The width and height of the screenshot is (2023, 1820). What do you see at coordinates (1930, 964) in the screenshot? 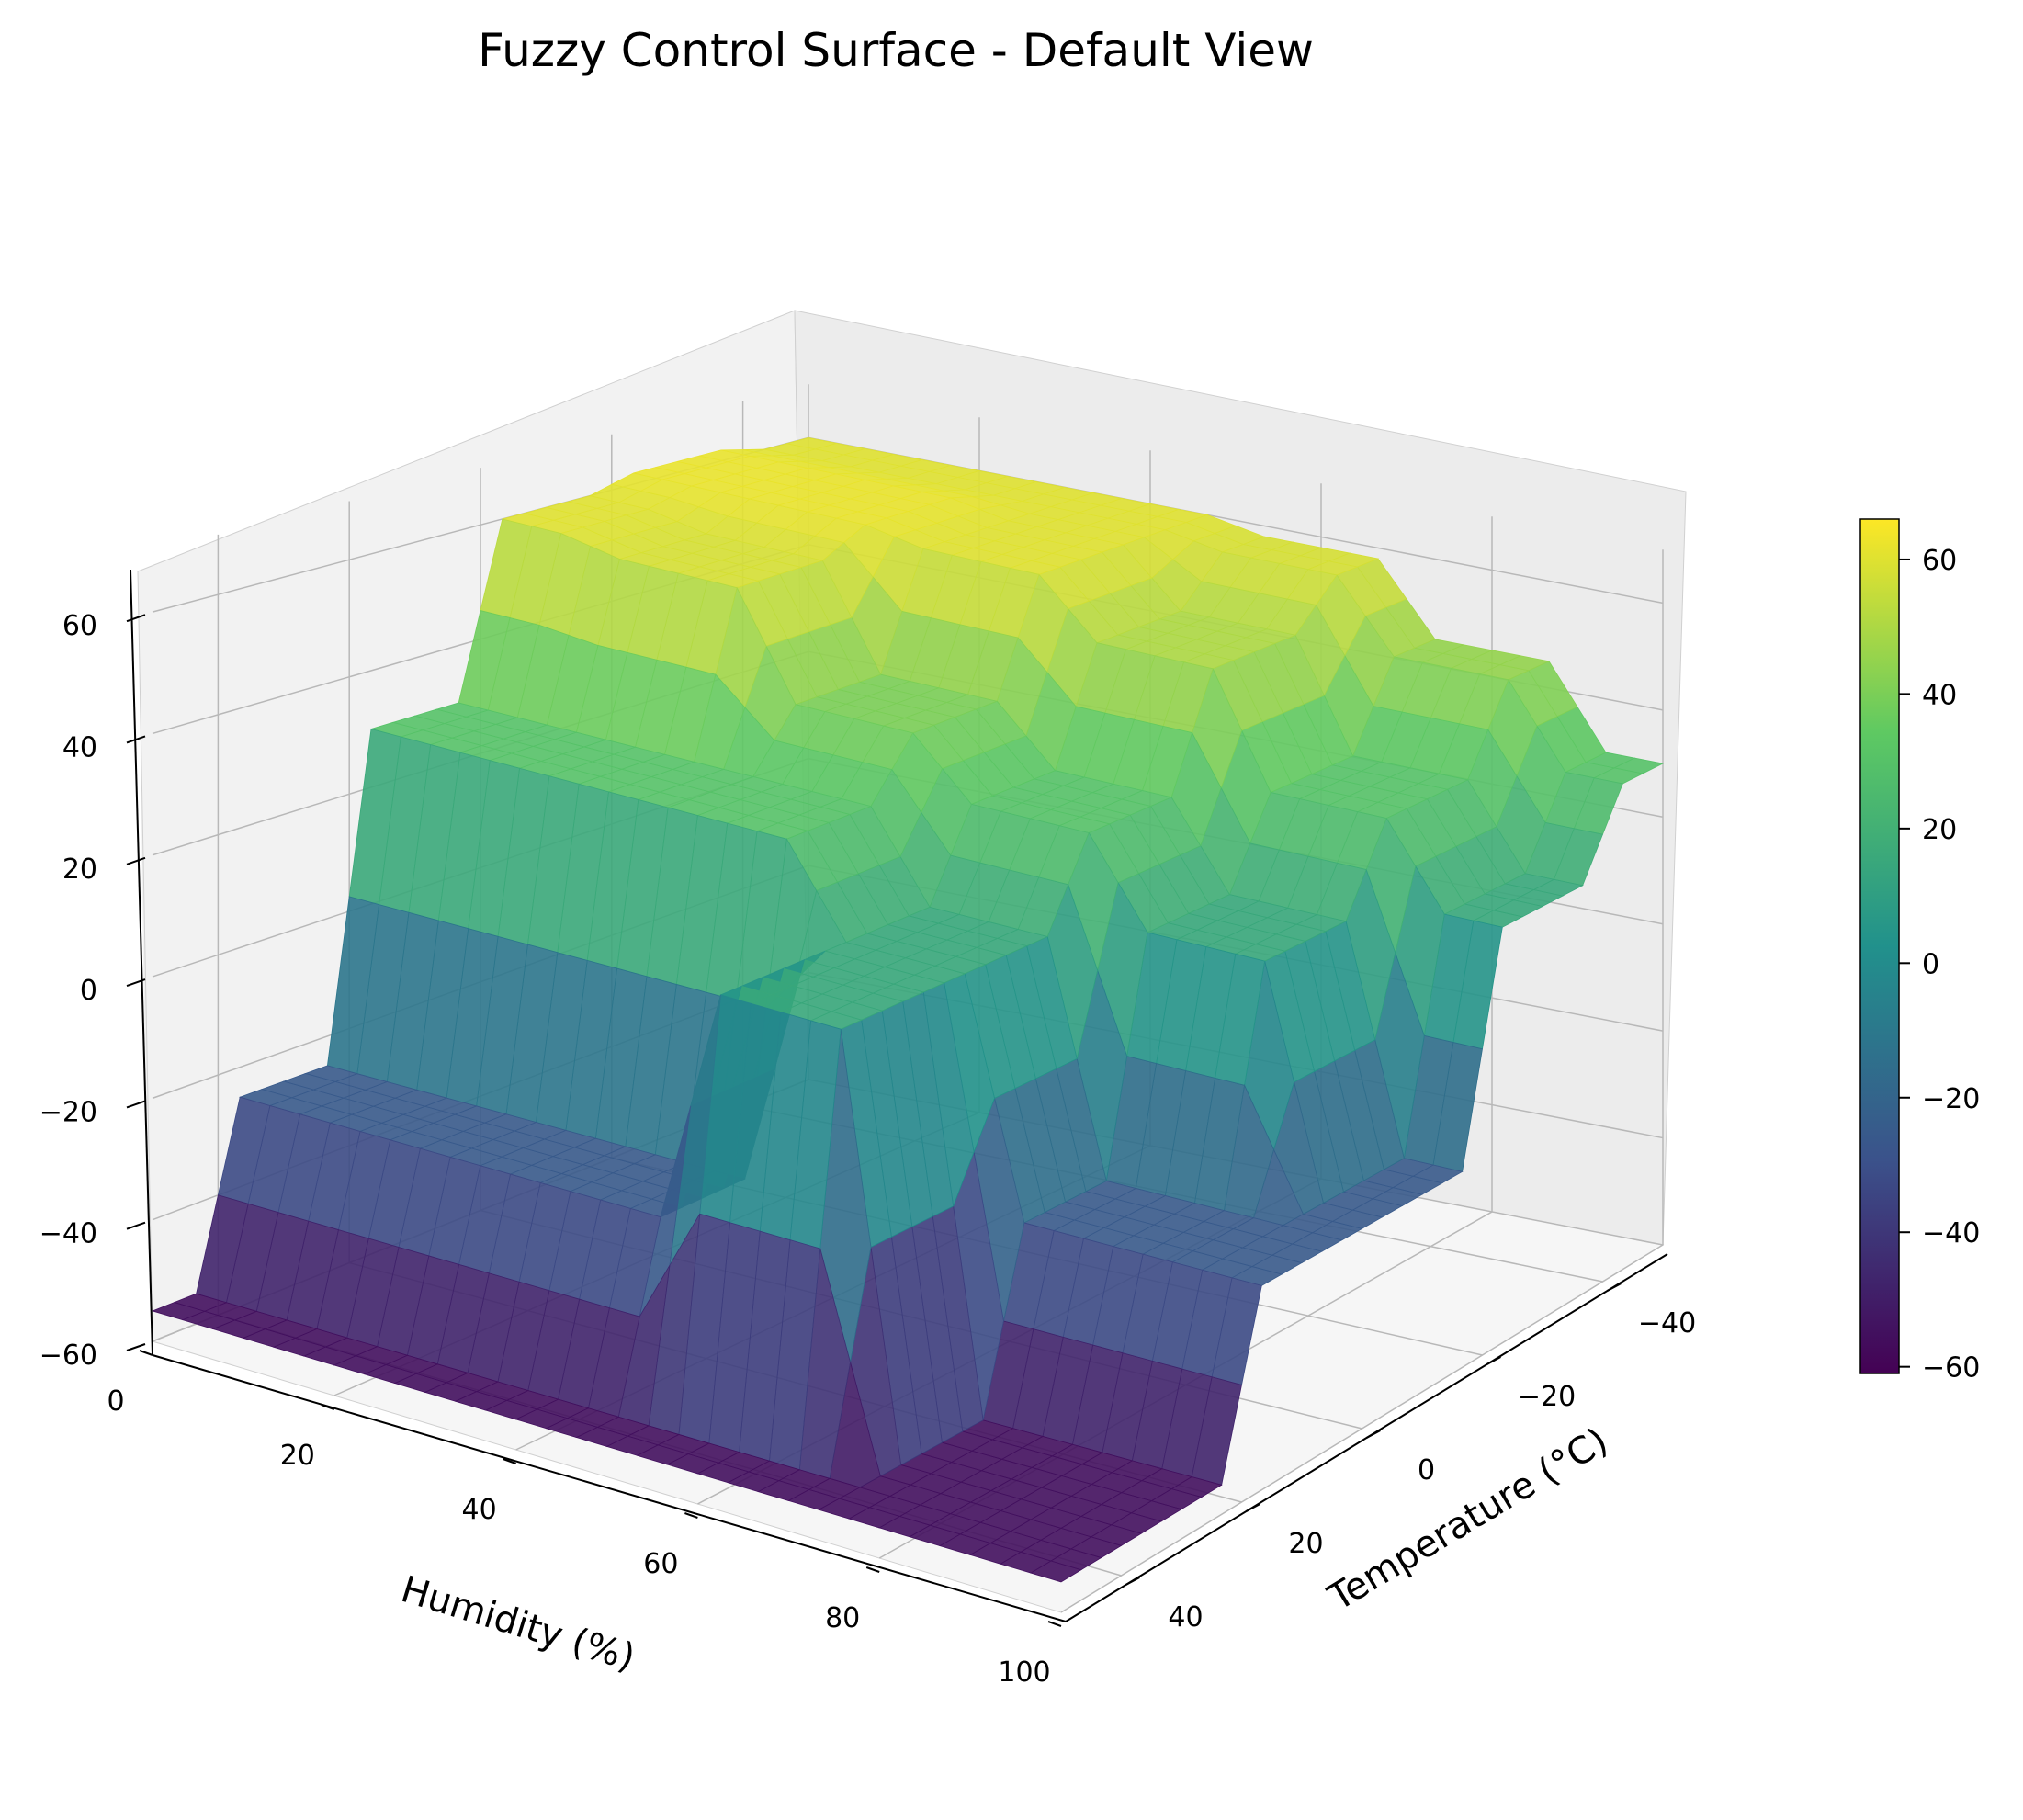
I see `colorbar-tick-label: 0` at bounding box center [1930, 964].